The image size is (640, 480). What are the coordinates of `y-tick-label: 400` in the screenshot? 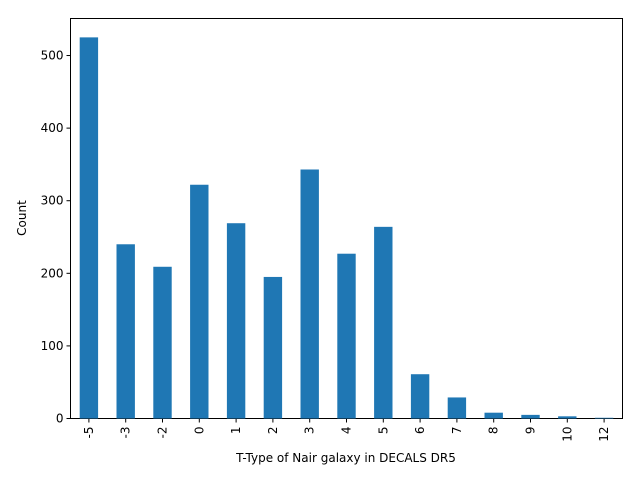 It's located at (52, 128).